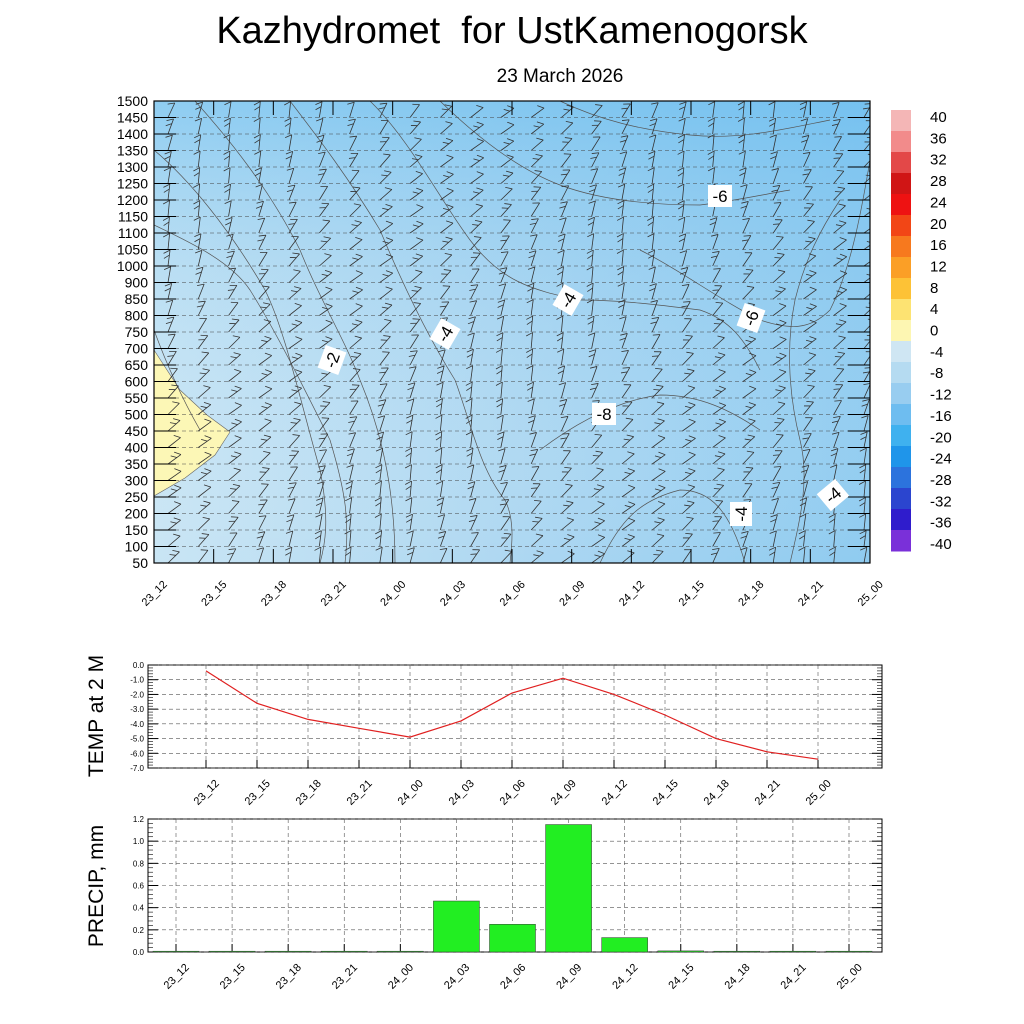 The width and height of the screenshot is (1024, 1024). What do you see at coordinates (717, 793) in the screenshot?
I see `x-tick-label: 24_18` at bounding box center [717, 793].